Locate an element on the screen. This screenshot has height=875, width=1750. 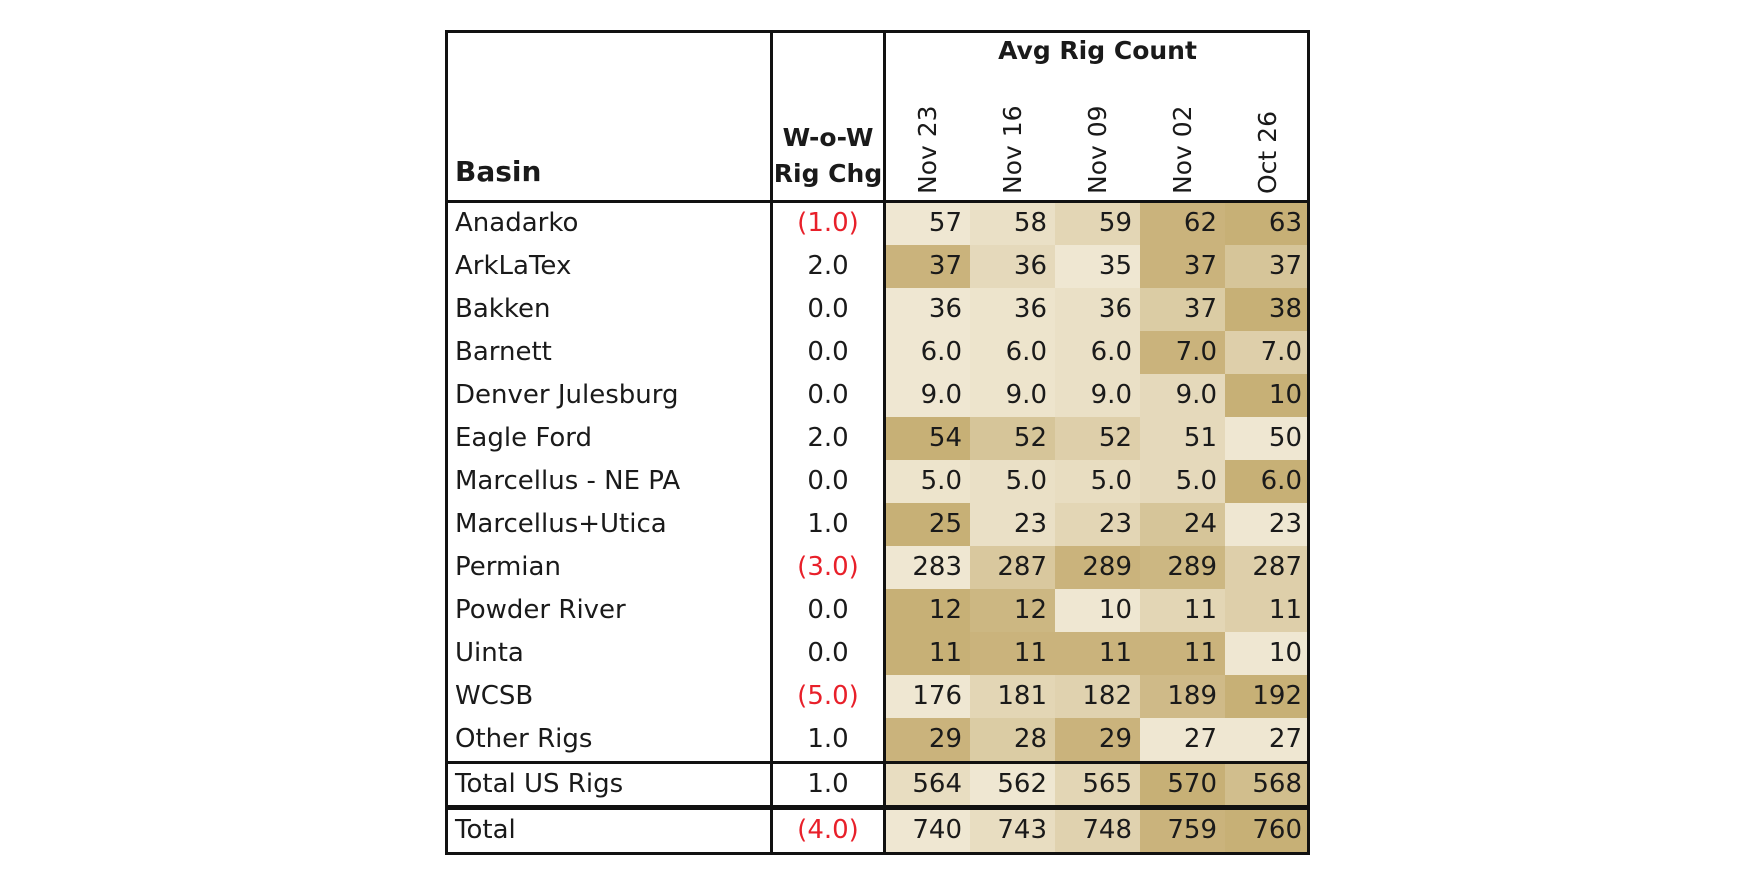
basin-label: Powder River is located at coordinates (540, 610).